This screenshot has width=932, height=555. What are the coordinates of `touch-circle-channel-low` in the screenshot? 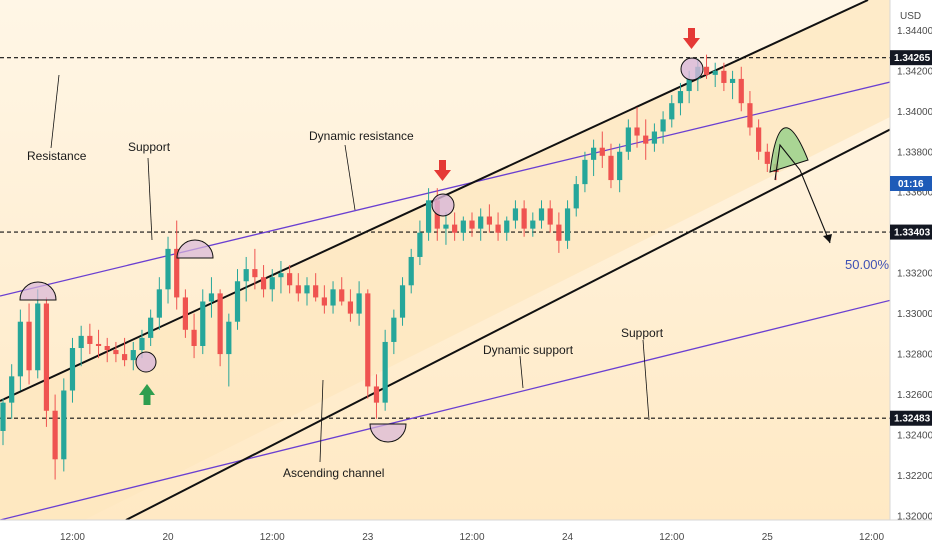 It's located at (146, 362).